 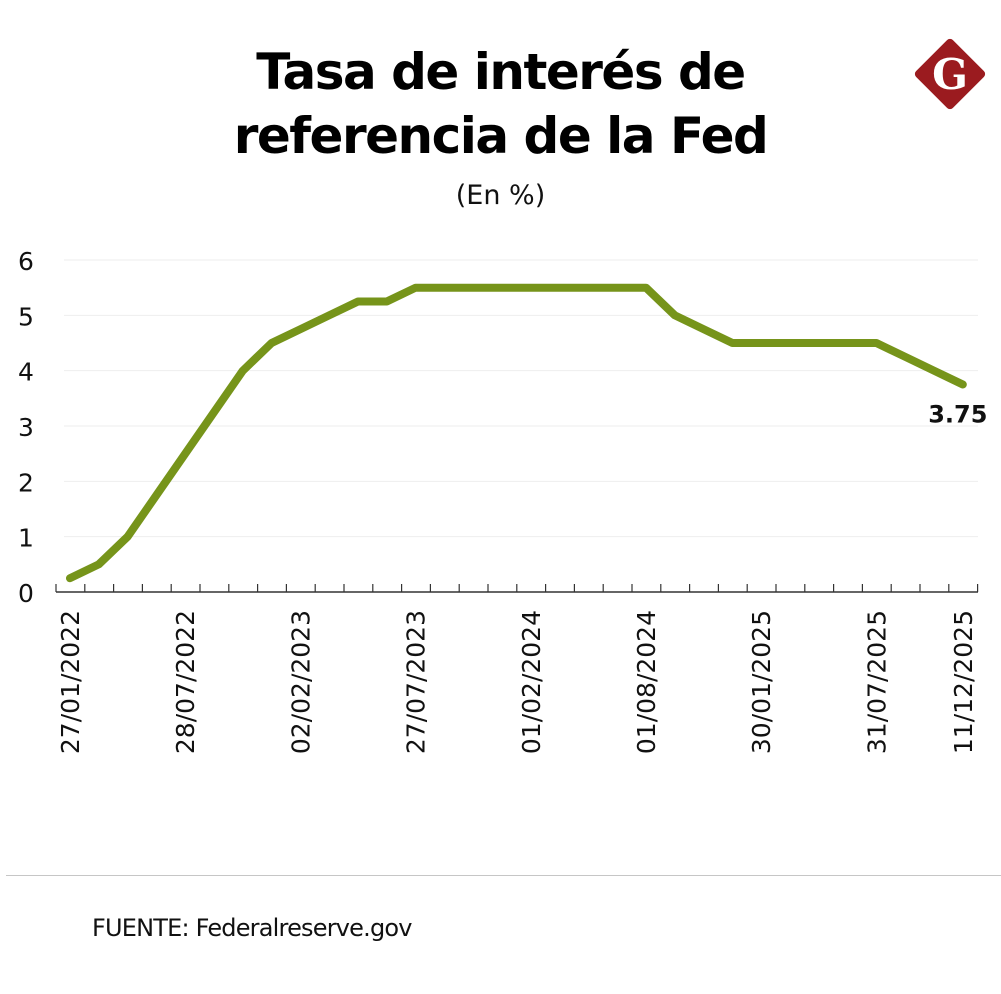 What do you see at coordinates (517, 588) in the screenshot?
I see `x-axis` at bounding box center [517, 588].